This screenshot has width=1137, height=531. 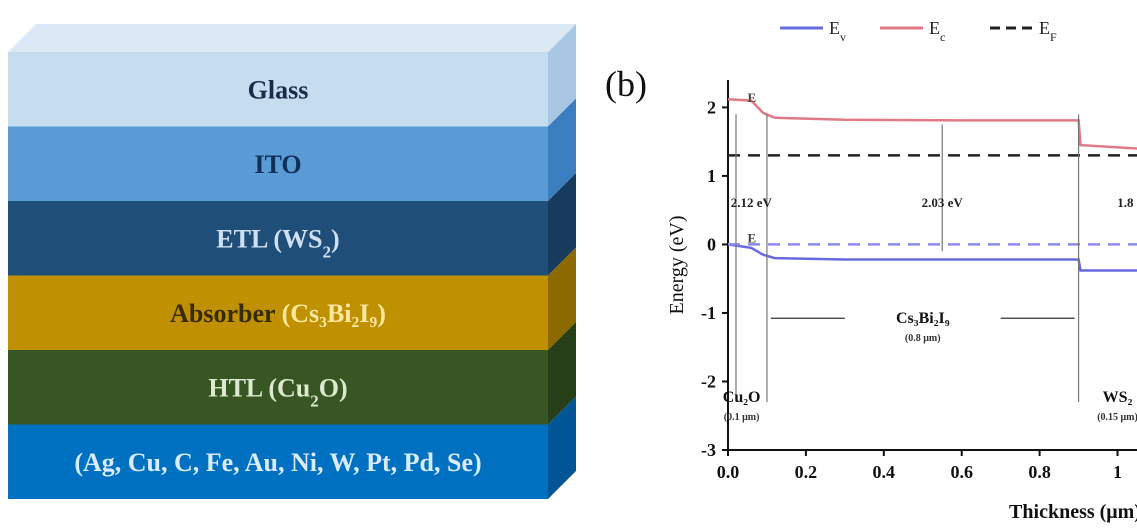 What do you see at coordinates (932, 123) in the screenshot?
I see `series-line-ec` at bounding box center [932, 123].